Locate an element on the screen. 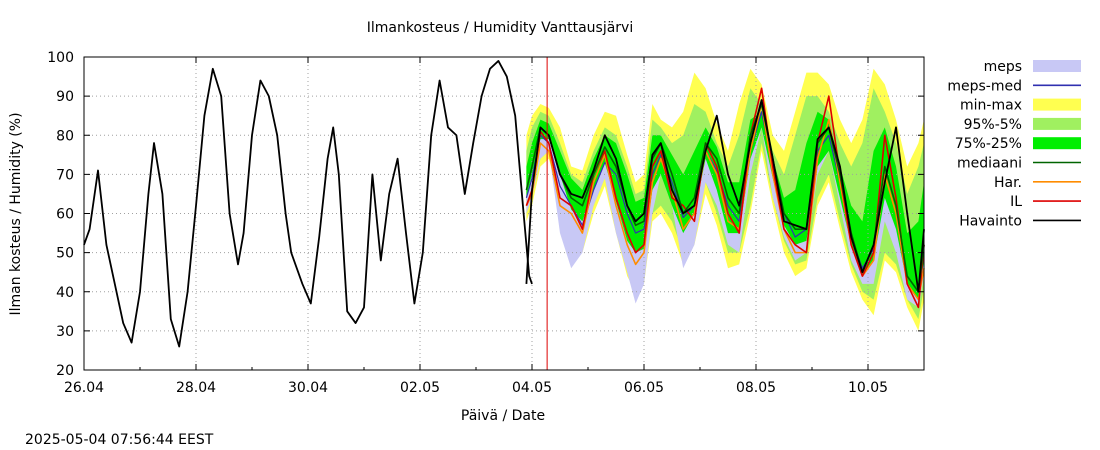 The height and width of the screenshot is (450, 1100). legend-label-il: IL is located at coordinates (1016, 202).